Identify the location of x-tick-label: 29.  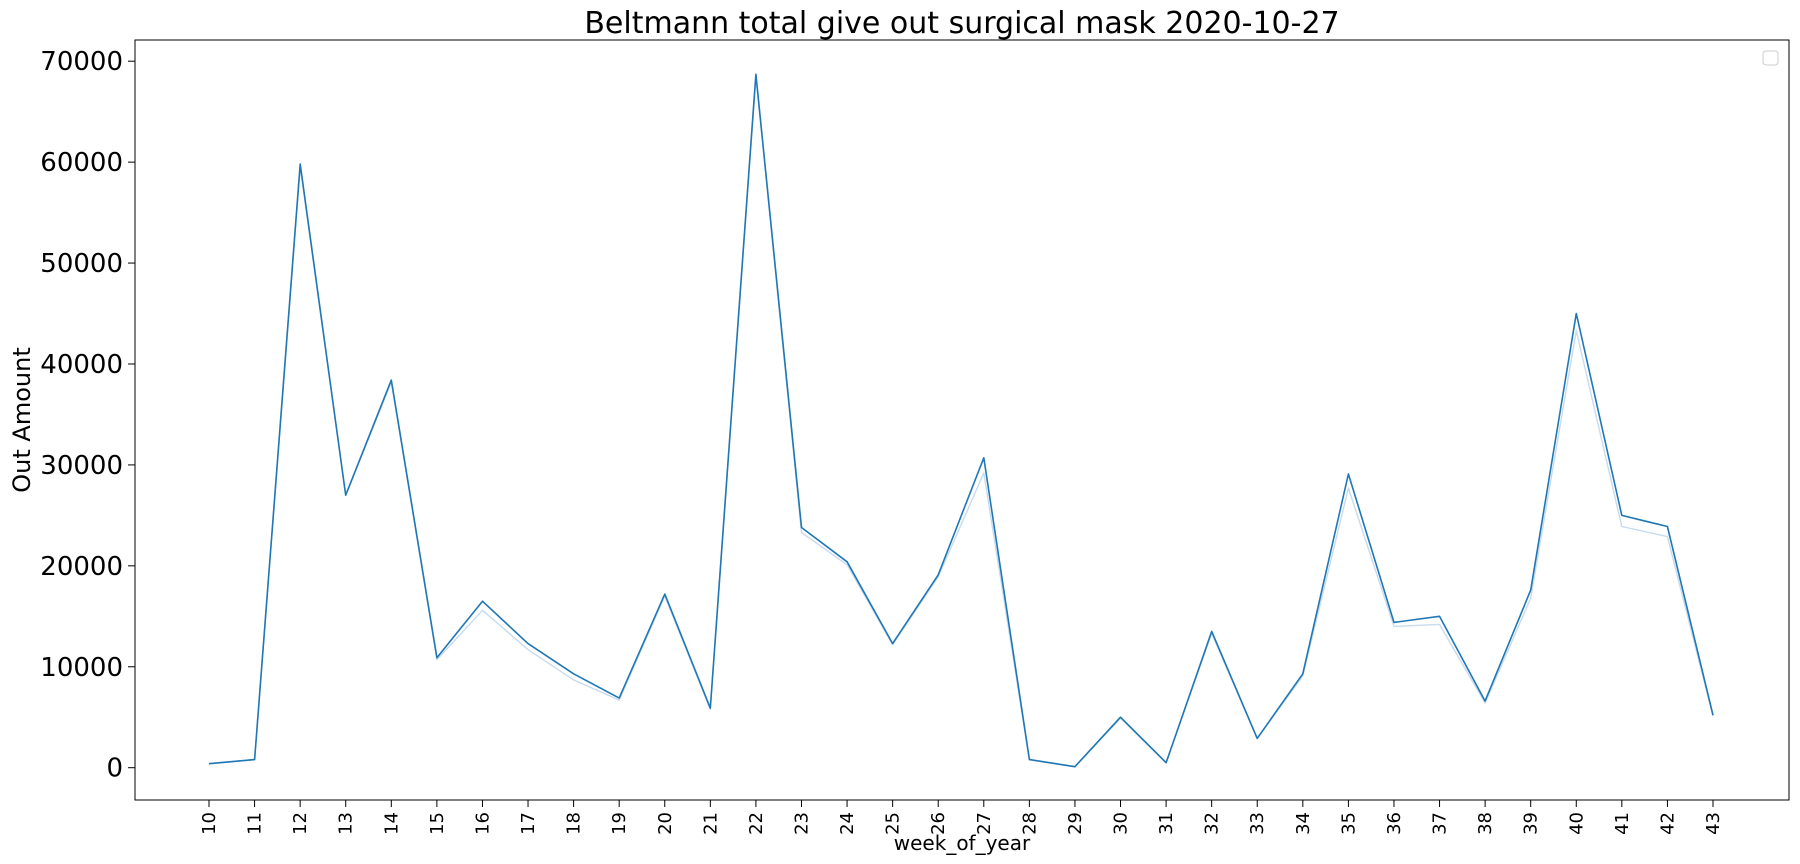
(1075, 823).